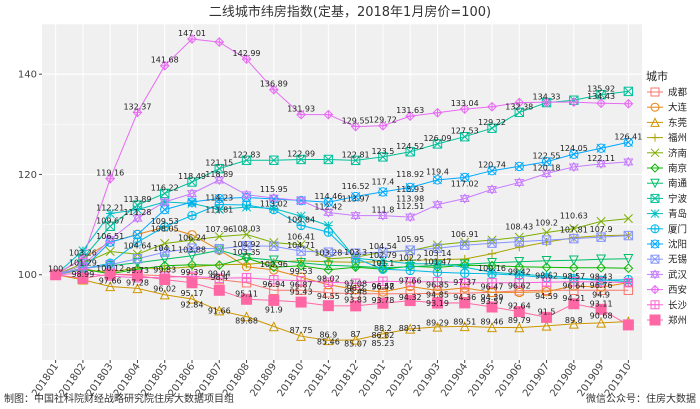 The image size is (700, 409). I want to click on data-label: 91.66, so click(219, 311).